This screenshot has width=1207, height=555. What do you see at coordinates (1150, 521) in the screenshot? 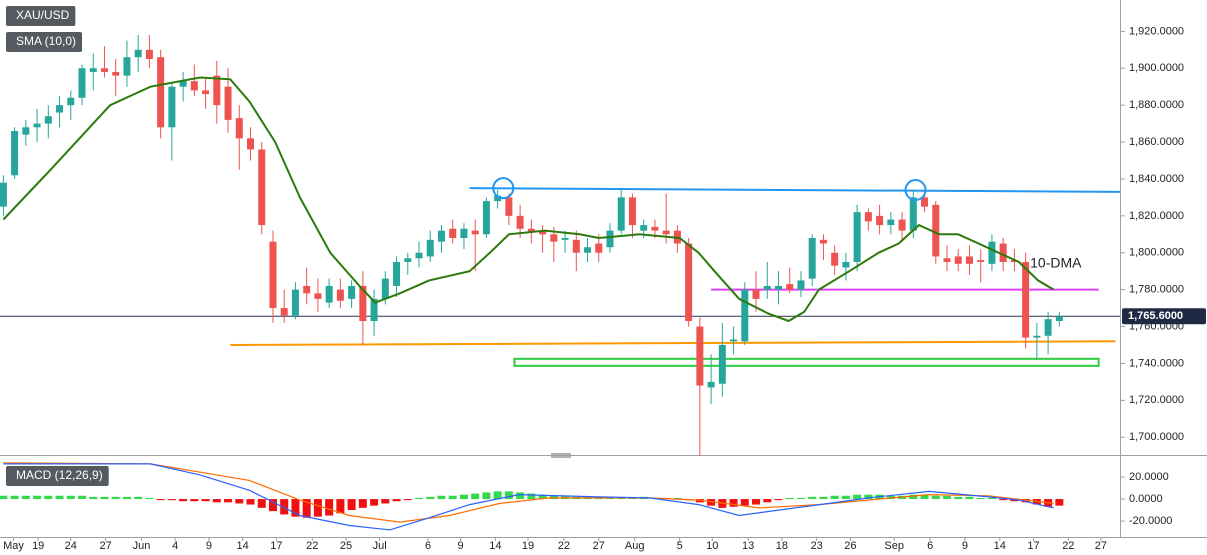
I see `macd-y-tick-label: -20.0000` at bounding box center [1150, 521].